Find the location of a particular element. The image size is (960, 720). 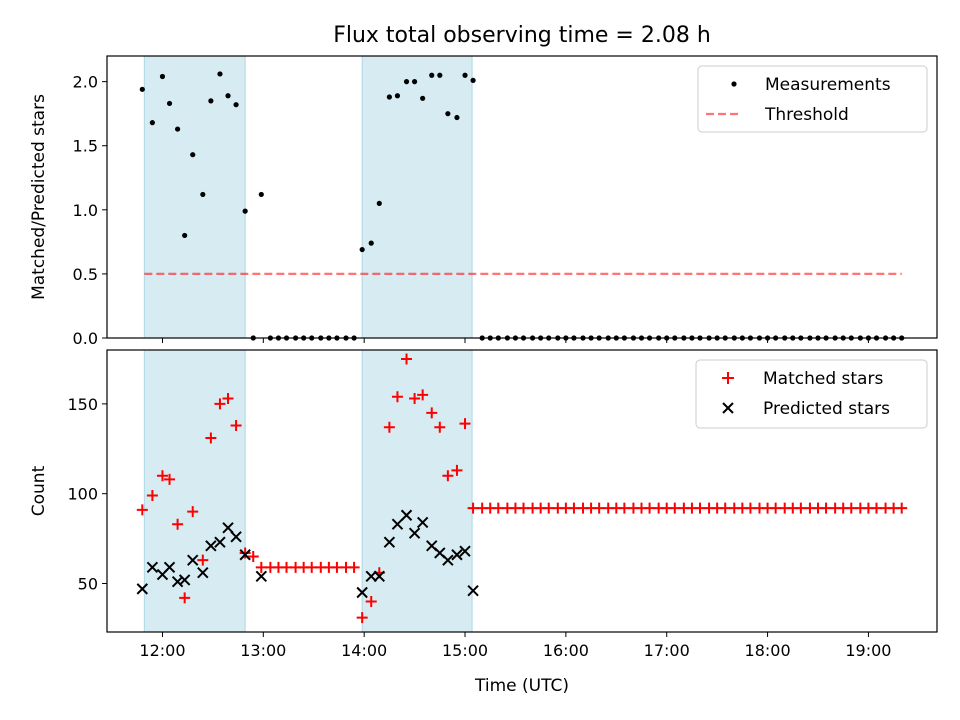

y-tick-label: 1.0 is located at coordinates (85, 210).